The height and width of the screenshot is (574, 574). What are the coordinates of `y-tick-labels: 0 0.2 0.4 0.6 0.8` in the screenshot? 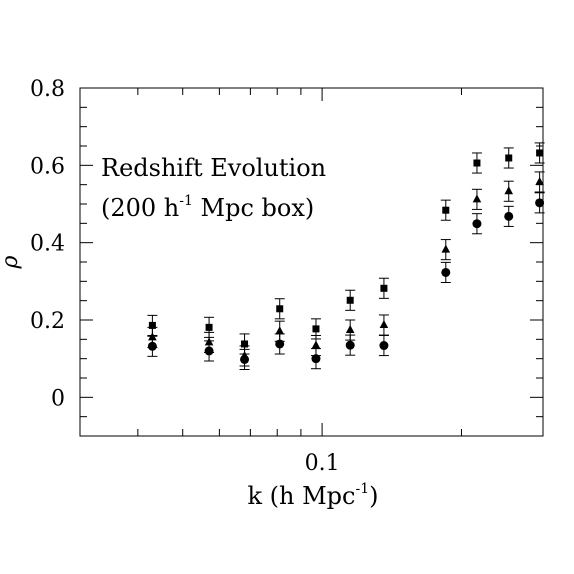 It's located at (47, 244).